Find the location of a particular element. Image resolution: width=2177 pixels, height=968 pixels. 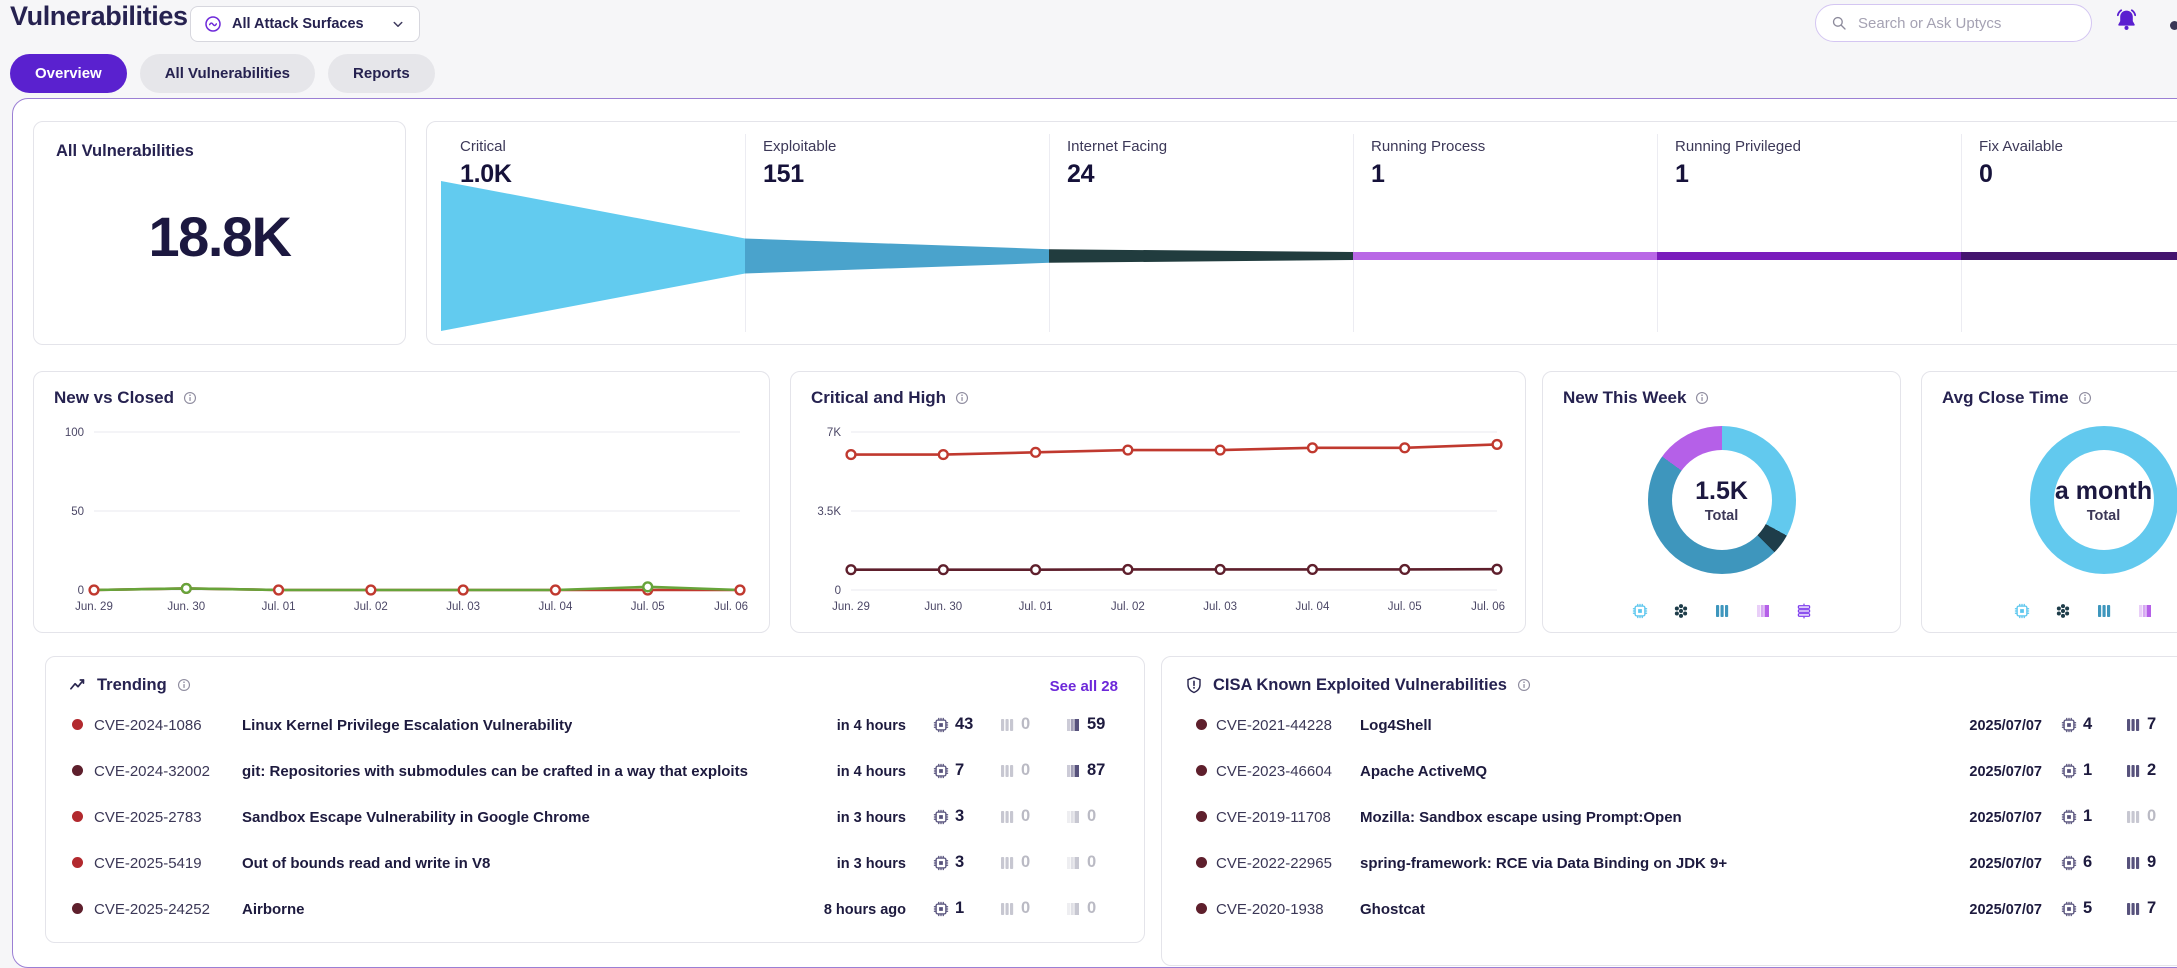

attack-surface-selector: All Attack Surfaces is located at coordinates (305, 24).